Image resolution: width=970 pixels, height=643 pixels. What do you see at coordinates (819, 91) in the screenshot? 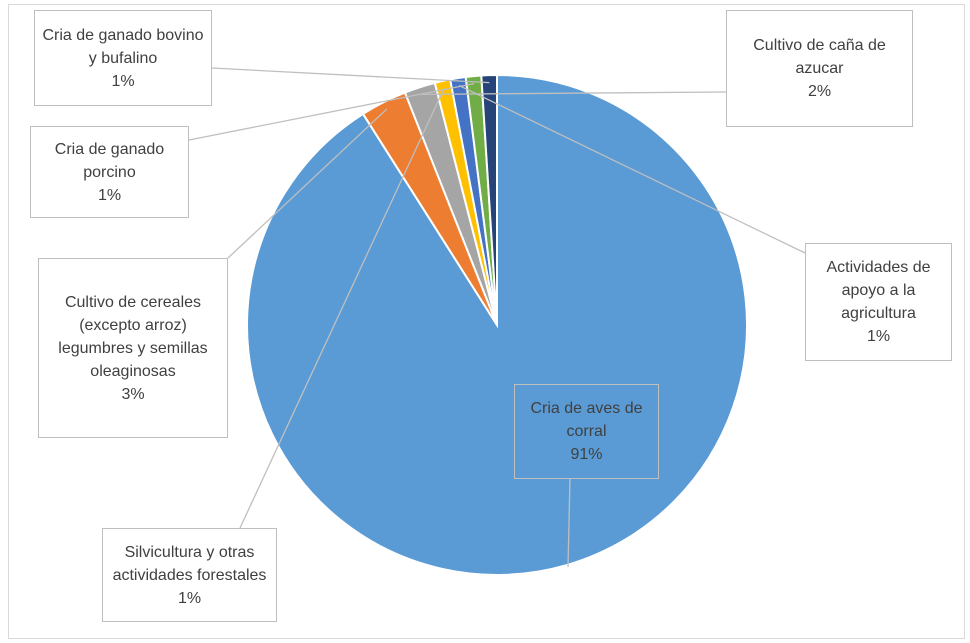
I see `label-value: 2%` at bounding box center [819, 91].